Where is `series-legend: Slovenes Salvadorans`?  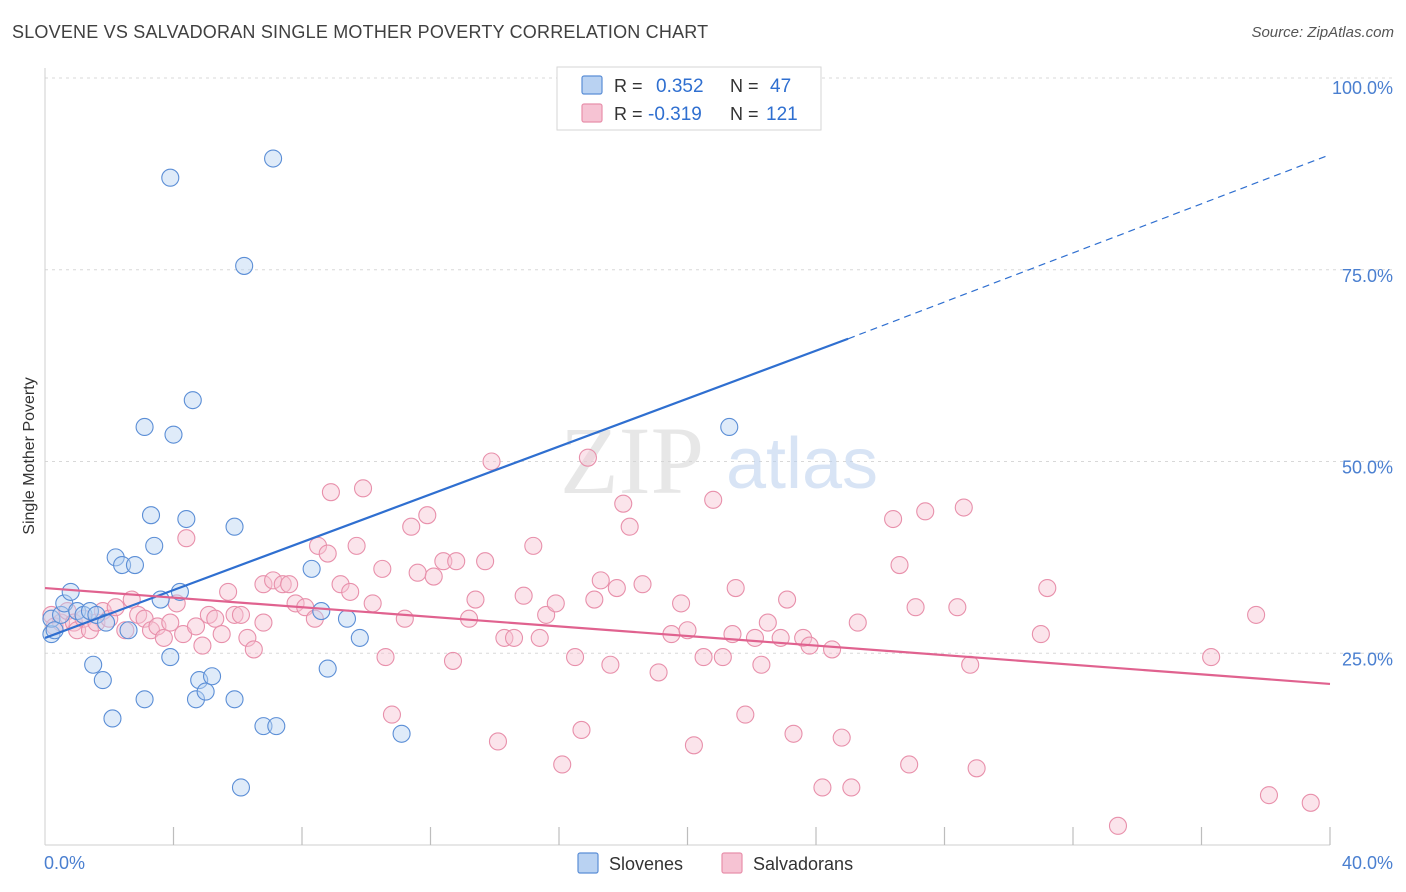
series-legend: Slovenes Salvadorans is located at coordinates (715, 863).